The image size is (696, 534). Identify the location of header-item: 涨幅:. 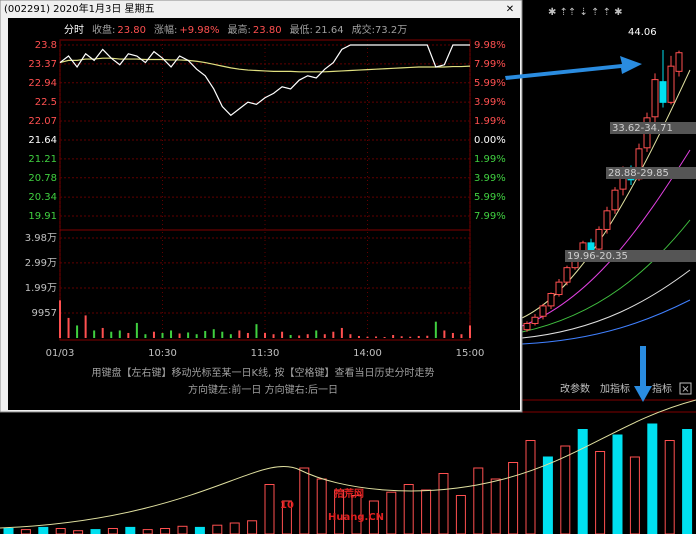
(165, 29).